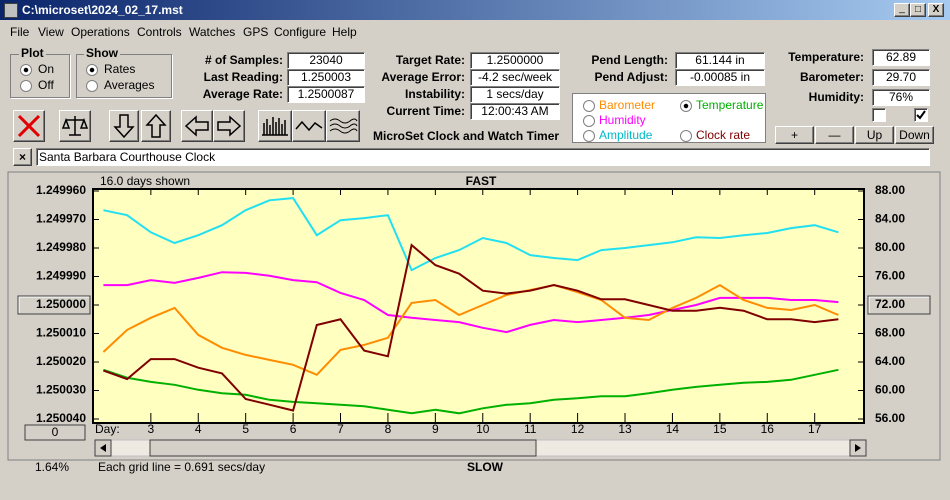 The height and width of the screenshot is (500, 950). I want to click on control-button: —, so click(834, 135).